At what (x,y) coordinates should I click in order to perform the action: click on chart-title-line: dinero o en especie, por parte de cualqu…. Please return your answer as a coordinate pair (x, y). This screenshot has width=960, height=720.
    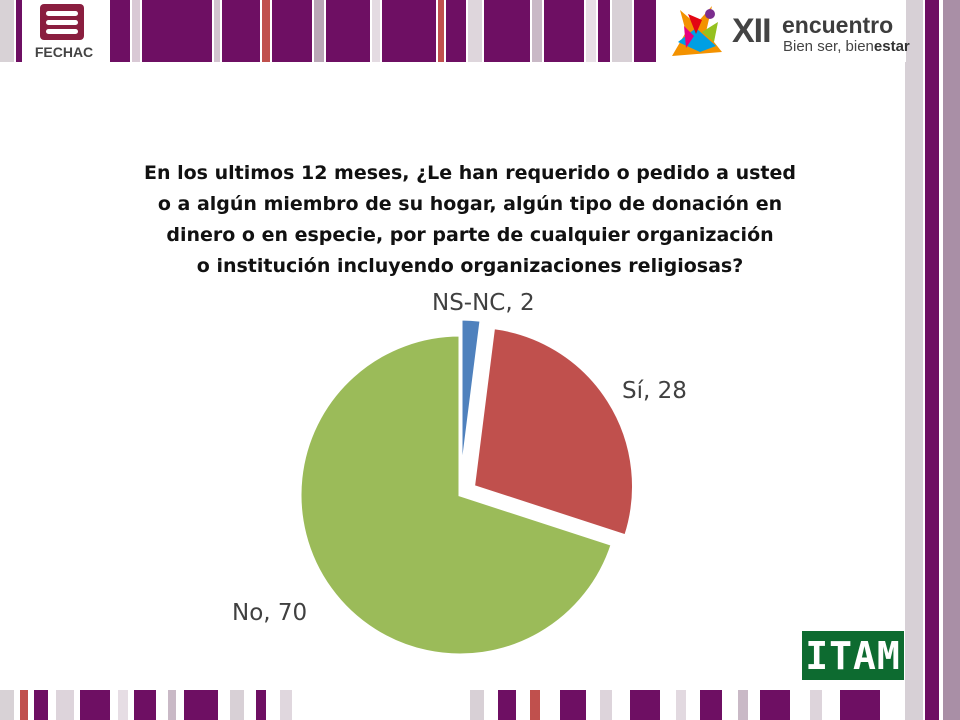
    Looking at the image, I should click on (470, 235).